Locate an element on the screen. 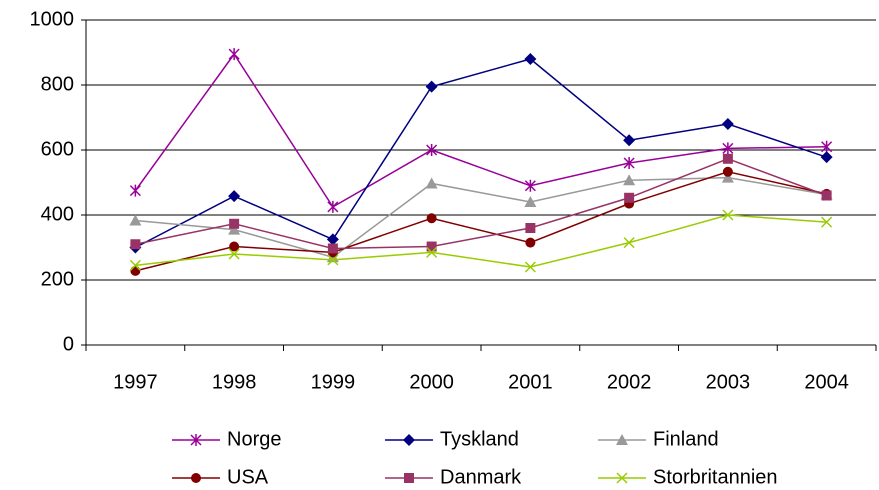  x-tick-label: 1999 is located at coordinates (333, 382).